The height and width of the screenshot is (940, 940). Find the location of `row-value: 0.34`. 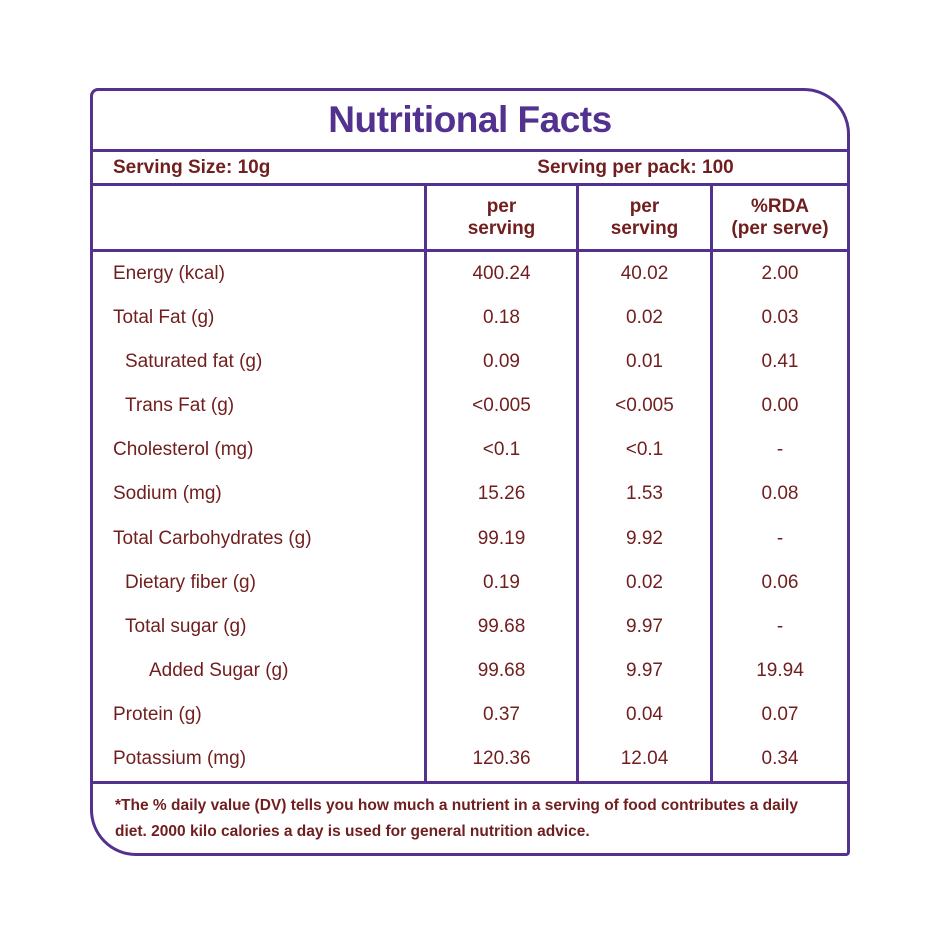

row-value: 0.34 is located at coordinates (778, 758).